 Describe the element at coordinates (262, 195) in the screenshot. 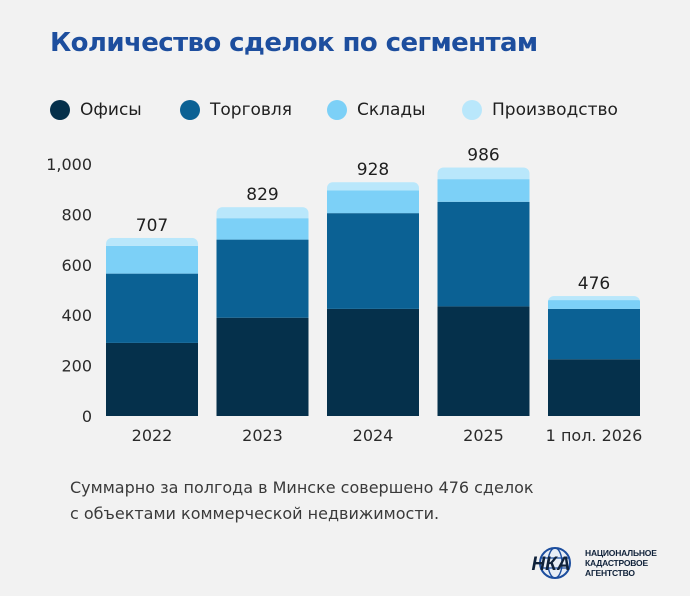

I see `bar-total-label: 829` at that location.